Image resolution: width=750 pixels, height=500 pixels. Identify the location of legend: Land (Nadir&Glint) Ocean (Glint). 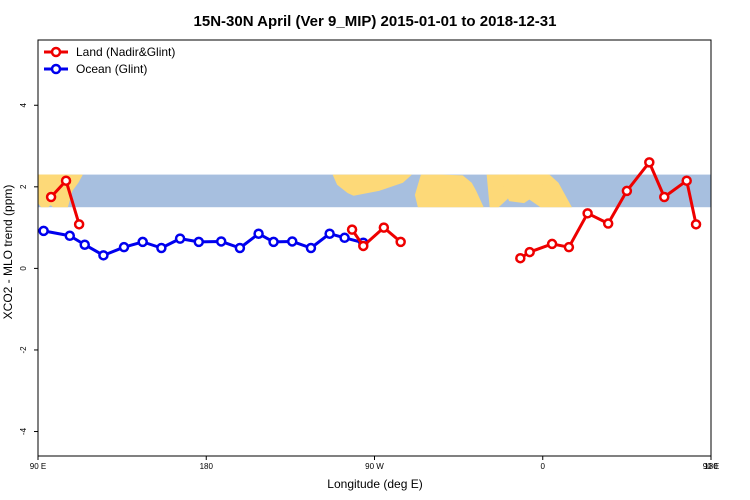
(109, 60).